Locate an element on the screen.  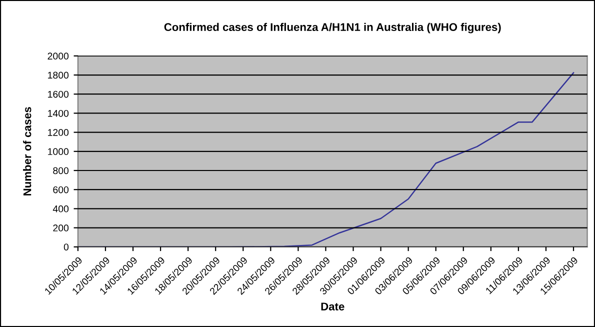
x-axis-title: Date is located at coordinates (332, 306).